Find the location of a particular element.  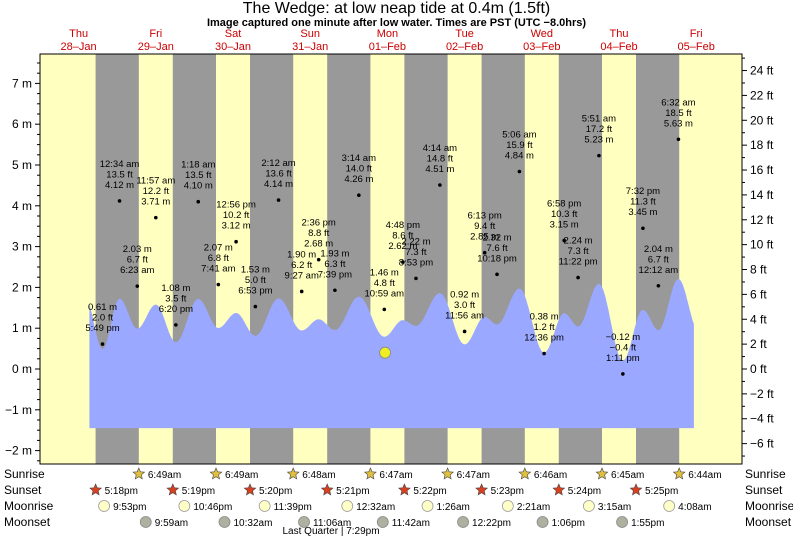

high-tide-label: 7:32 pm is located at coordinates (643, 191).